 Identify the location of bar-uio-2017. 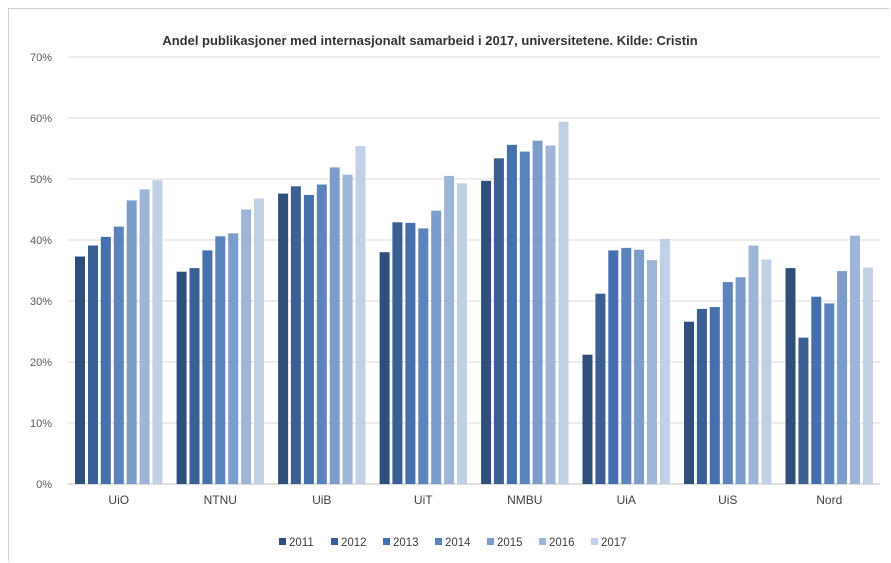
(157, 332).